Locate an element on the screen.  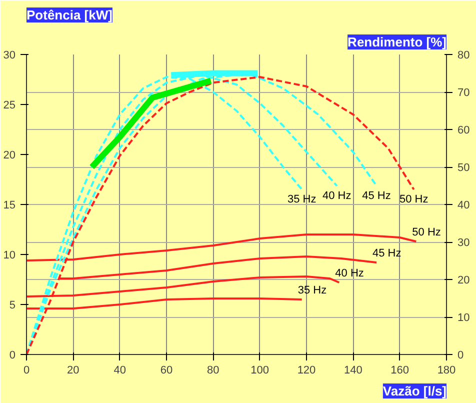
y-tick-label: 30 is located at coordinates (9, 56).